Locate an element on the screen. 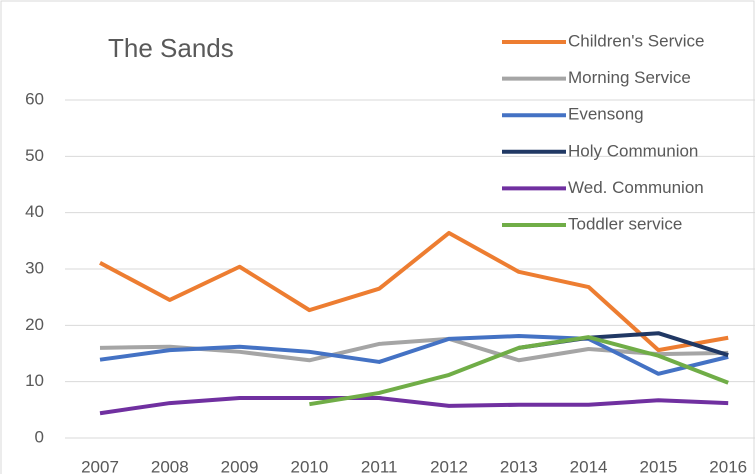 The height and width of the screenshot is (474, 755). y-tick-label: 30 is located at coordinates (34, 267).